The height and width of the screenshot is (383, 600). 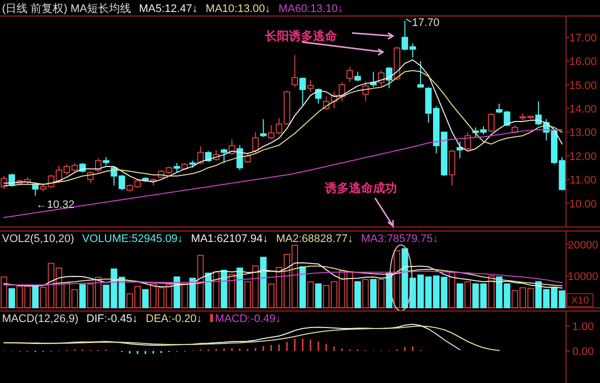 What do you see at coordinates (301, 36) in the screenshot?
I see `annotation: 长阳诱多逃命` at bounding box center [301, 36].